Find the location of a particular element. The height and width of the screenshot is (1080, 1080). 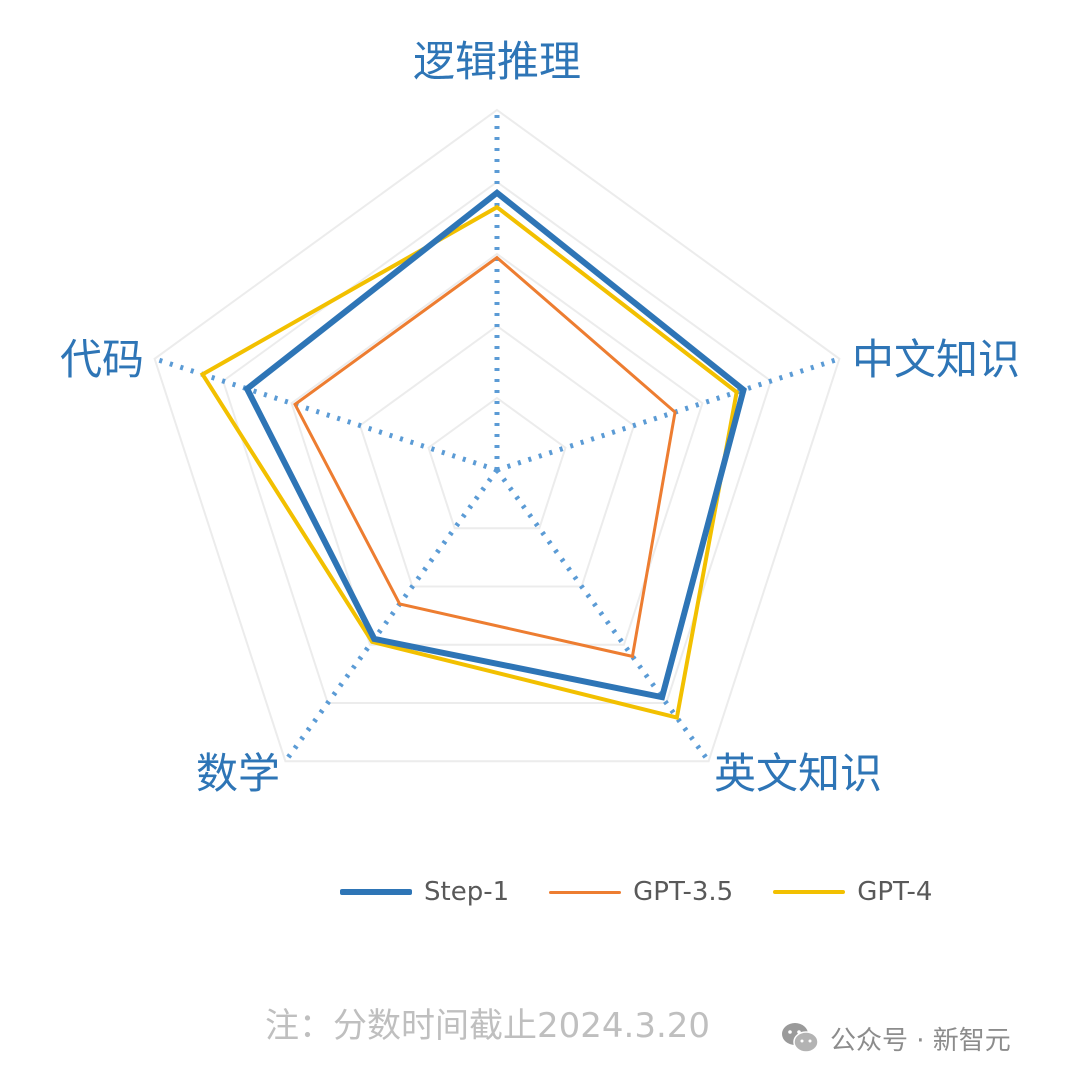

legend-label: Step-1 is located at coordinates (466, 892).